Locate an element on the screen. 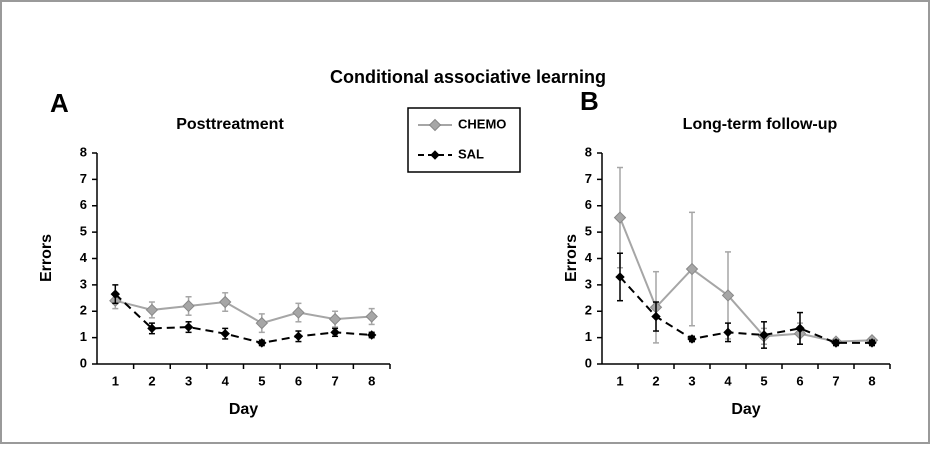 This screenshot has width=938, height=450. figure-title: Conditional associative learning is located at coordinates (468, 77).